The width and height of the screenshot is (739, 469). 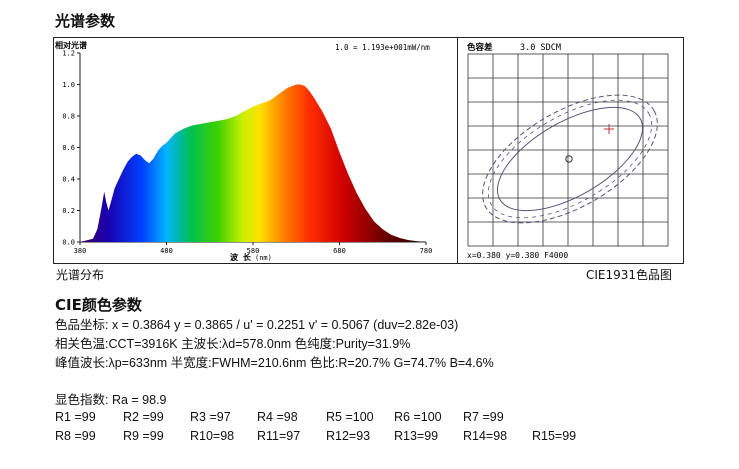 I want to click on ri-value: R1 =99, so click(x=75, y=417).